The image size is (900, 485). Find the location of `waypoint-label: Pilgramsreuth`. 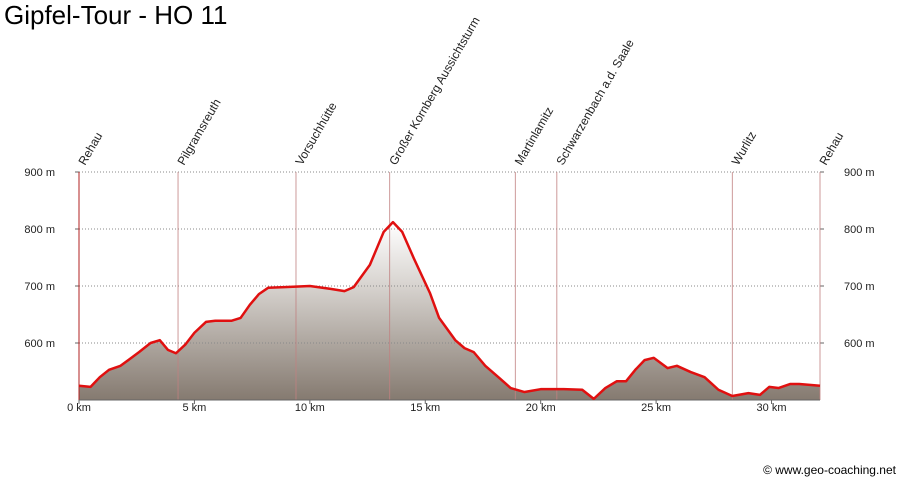

waypoint-label: Pilgramsreuth is located at coordinates (199, 131).